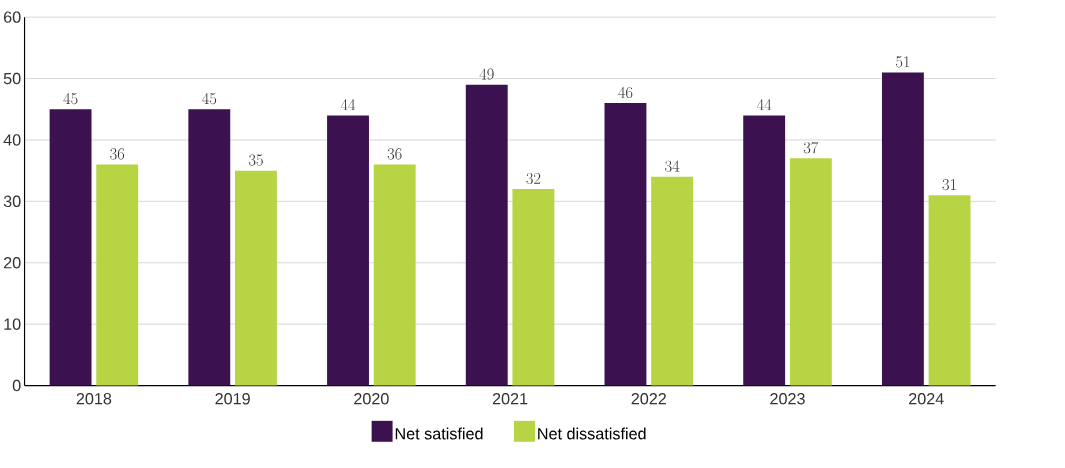 The height and width of the screenshot is (468, 1065). Describe the element at coordinates (486, 74) in the screenshot. I see `data-label: 49` at that location.